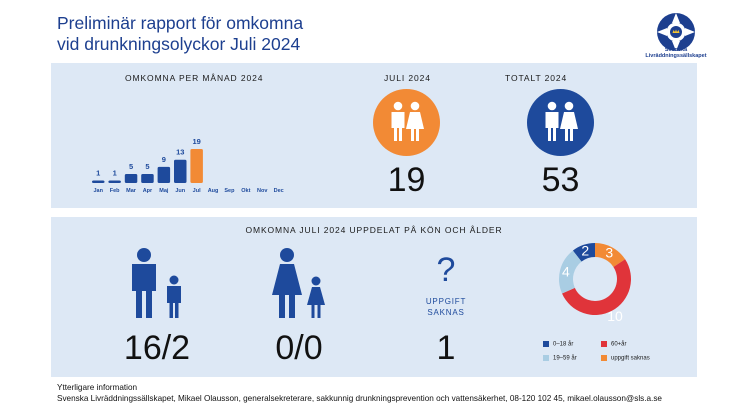 The height and width of the screenshot is (419, 746). What do you see at coordinates (131, 178) in the screenshot?
I see `bar-mar` at bounding box center [131, 178].